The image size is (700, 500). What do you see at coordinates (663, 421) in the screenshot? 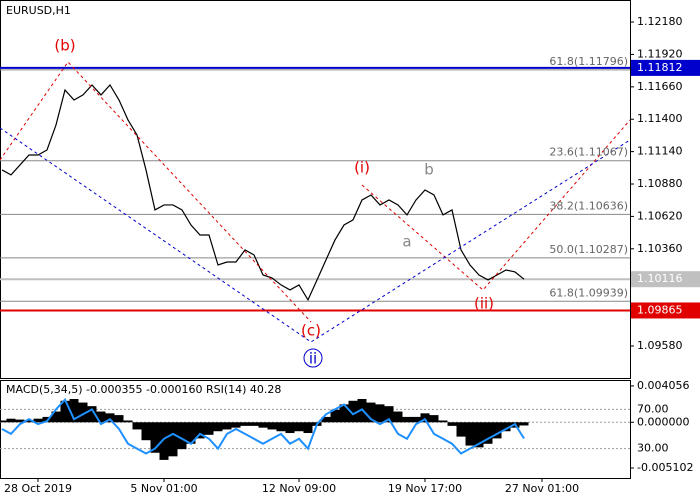
I see `y-tick-label: 0.000000` at bounding box center [663, 421].